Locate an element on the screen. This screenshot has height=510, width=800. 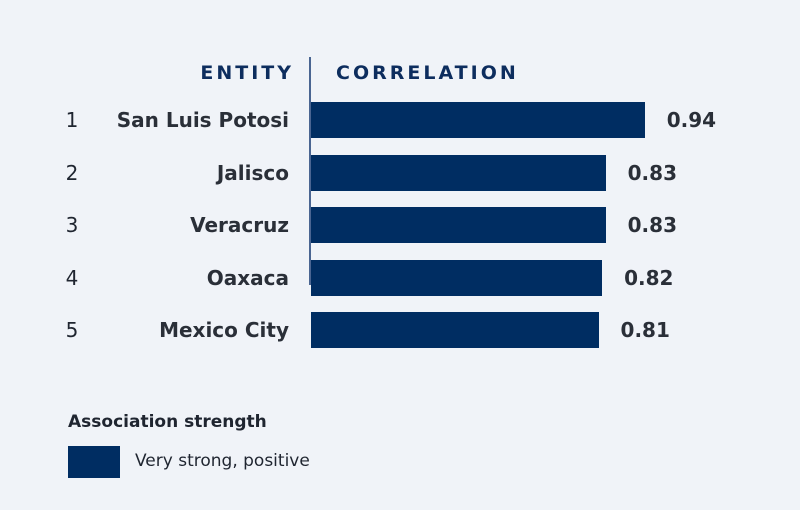
legend-swatch is located at coordinates (94, 462).